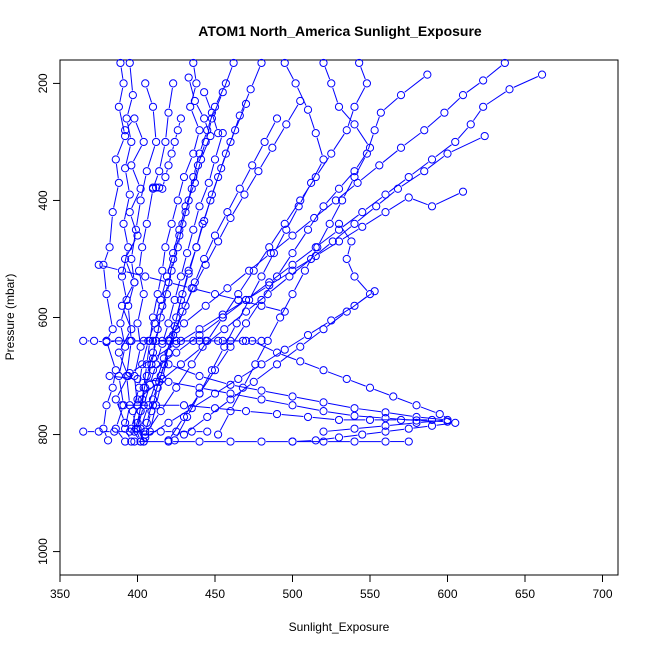 The image size is (650, 650). Describe the element at coordinates (43, 200) in the screenshot. I see `y-tick-label: 400` at that location.